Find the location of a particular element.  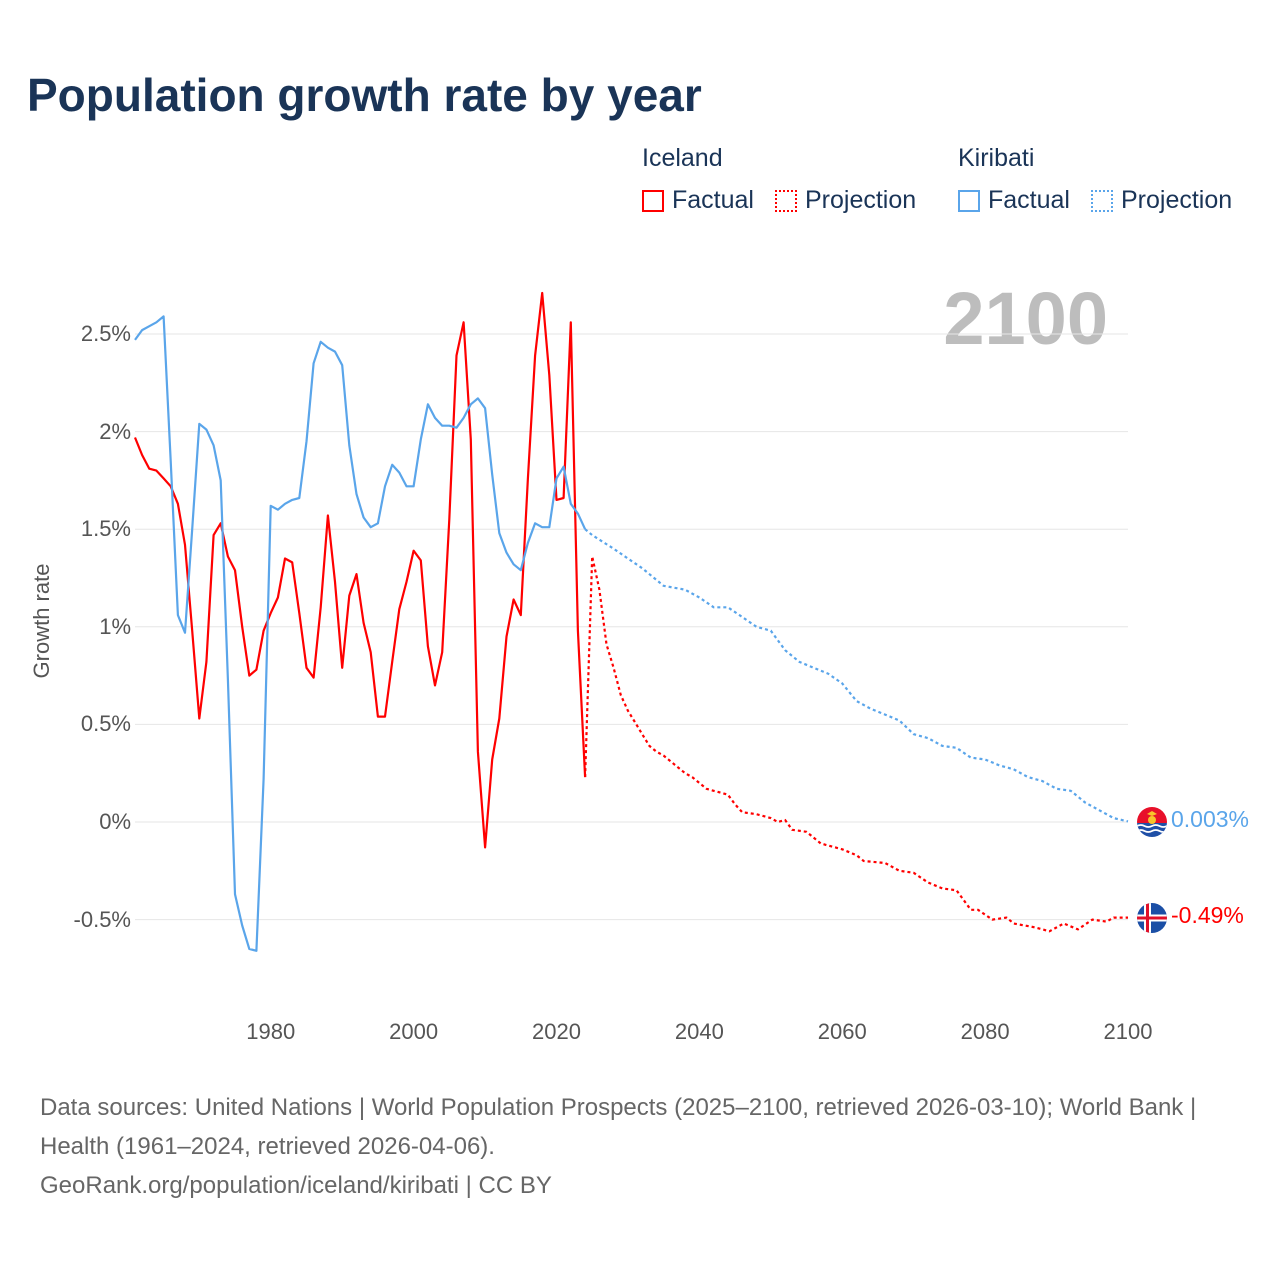

x-tick-label: 2100 is located at coordinates (1128, 1031).